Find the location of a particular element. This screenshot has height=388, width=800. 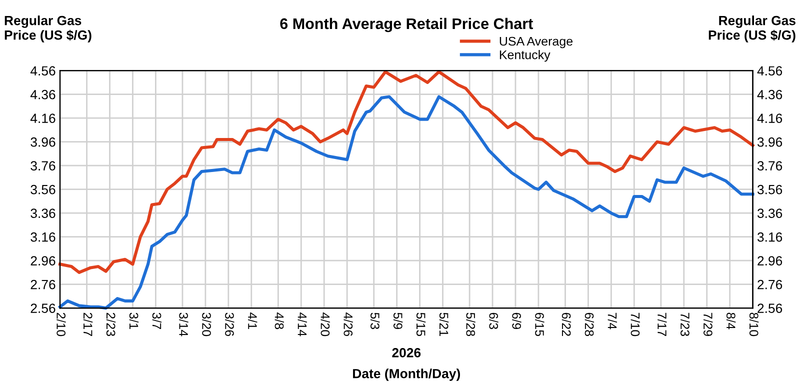

x-tick-label: 2/17 is located at coordinates (88, 324).